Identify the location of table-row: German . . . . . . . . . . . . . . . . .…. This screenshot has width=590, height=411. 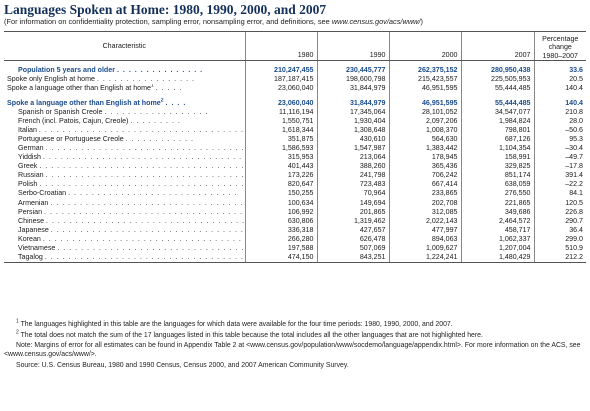
(295, 148).